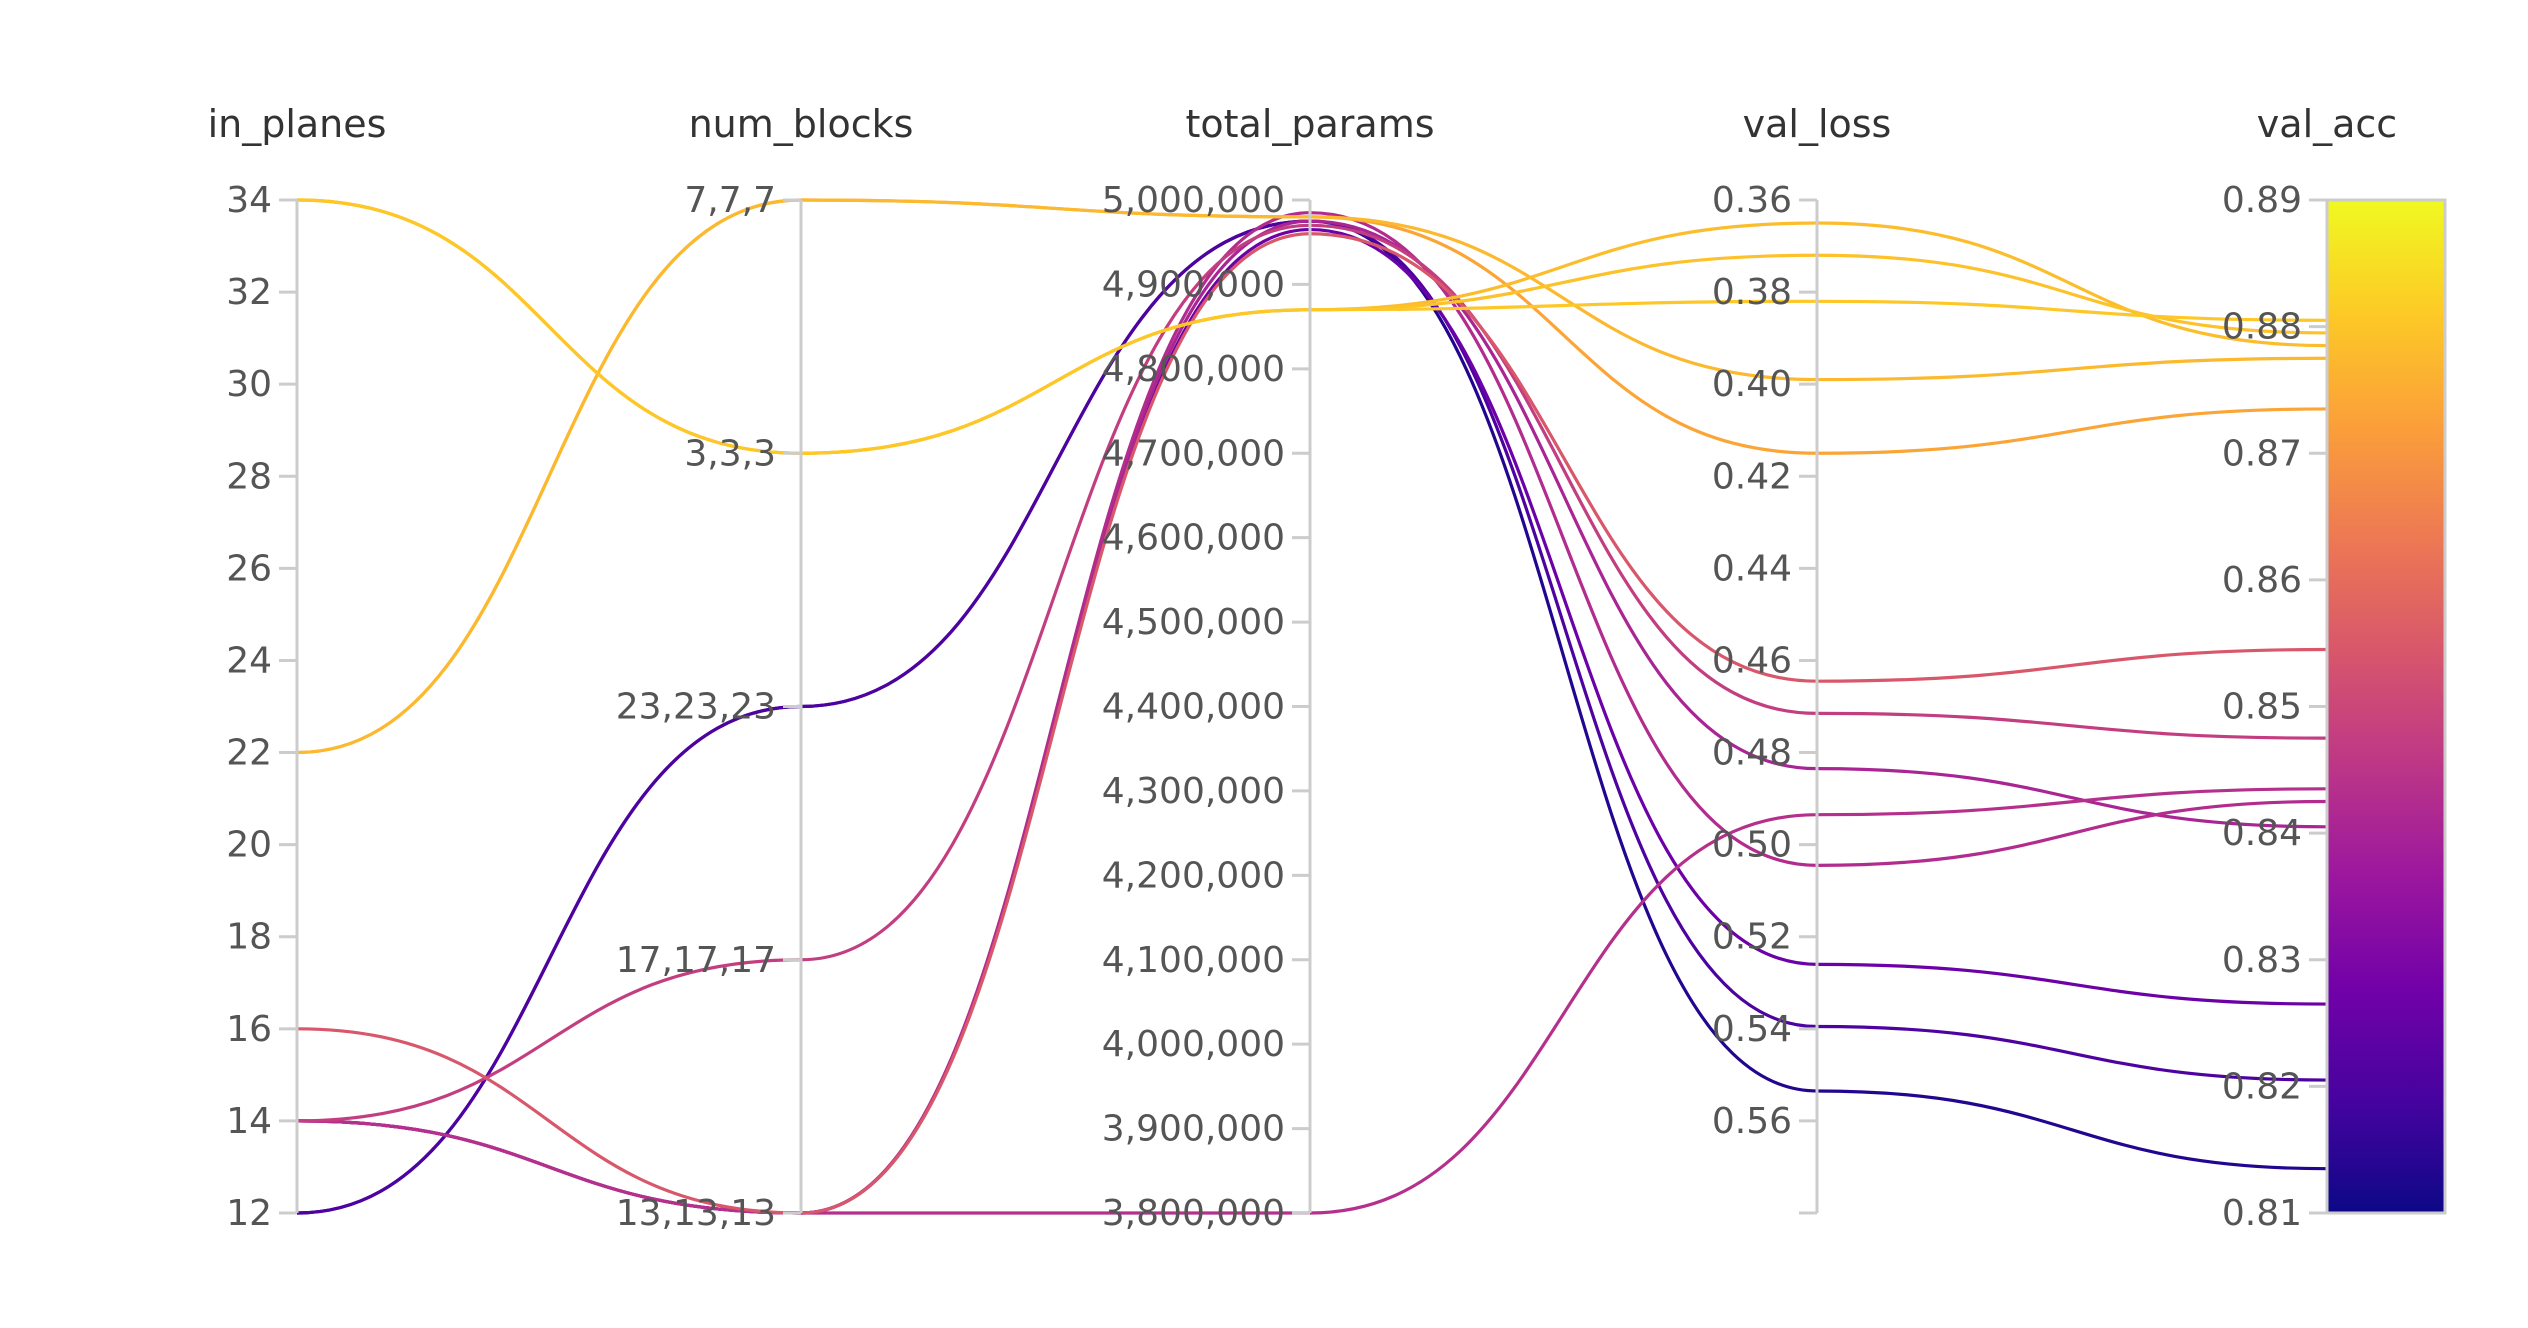  Describe the element at coordinates (1193, 538) in the screenshot. I see `tick-label-total_params-8: 4,600,000` at that location.